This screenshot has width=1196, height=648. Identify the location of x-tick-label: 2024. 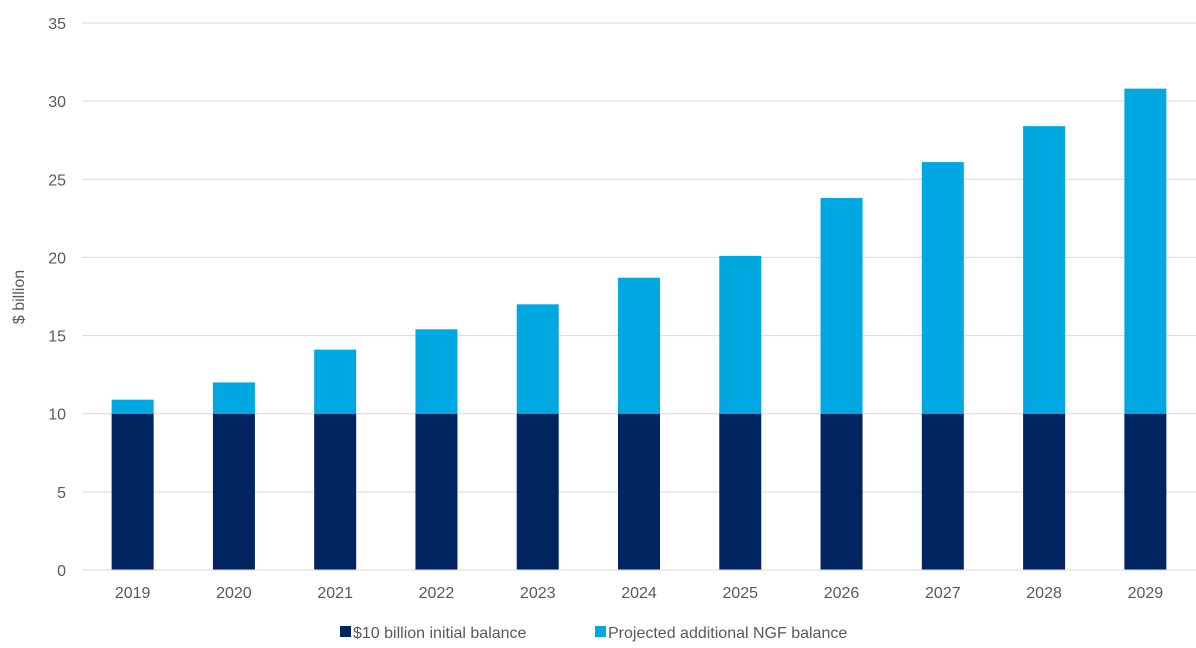
(639, 593).